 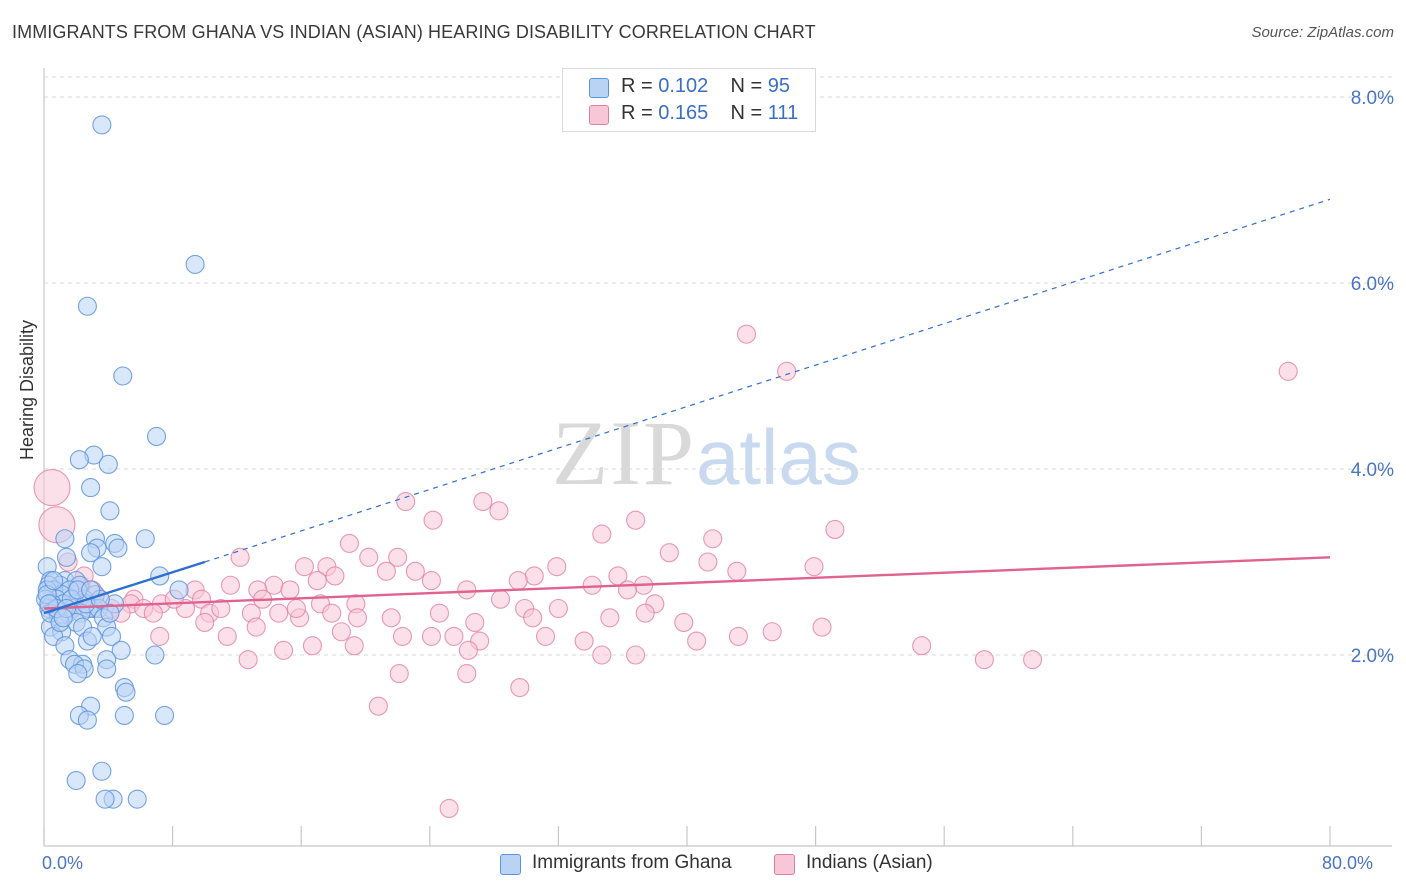 I want to click on y-axis-label: Hearing Disability, so click(x=27, y=389).